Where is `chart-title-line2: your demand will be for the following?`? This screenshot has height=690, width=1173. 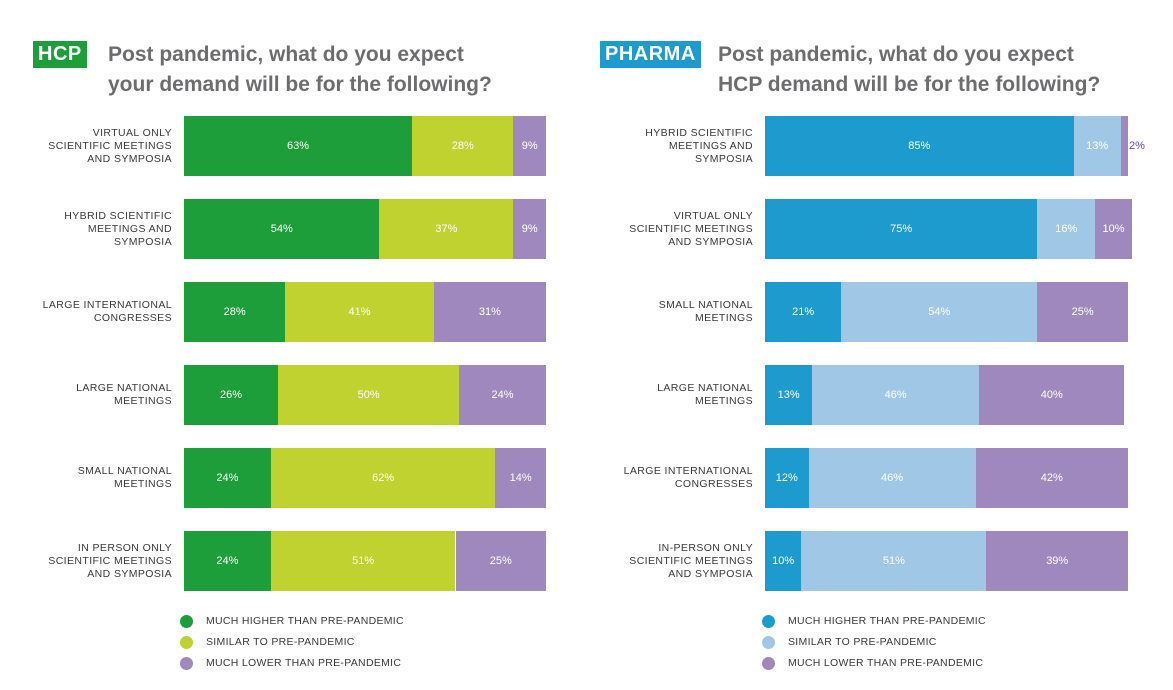
chart-title-line2: your demand will be for the following? is located at coordinates (300, 84).